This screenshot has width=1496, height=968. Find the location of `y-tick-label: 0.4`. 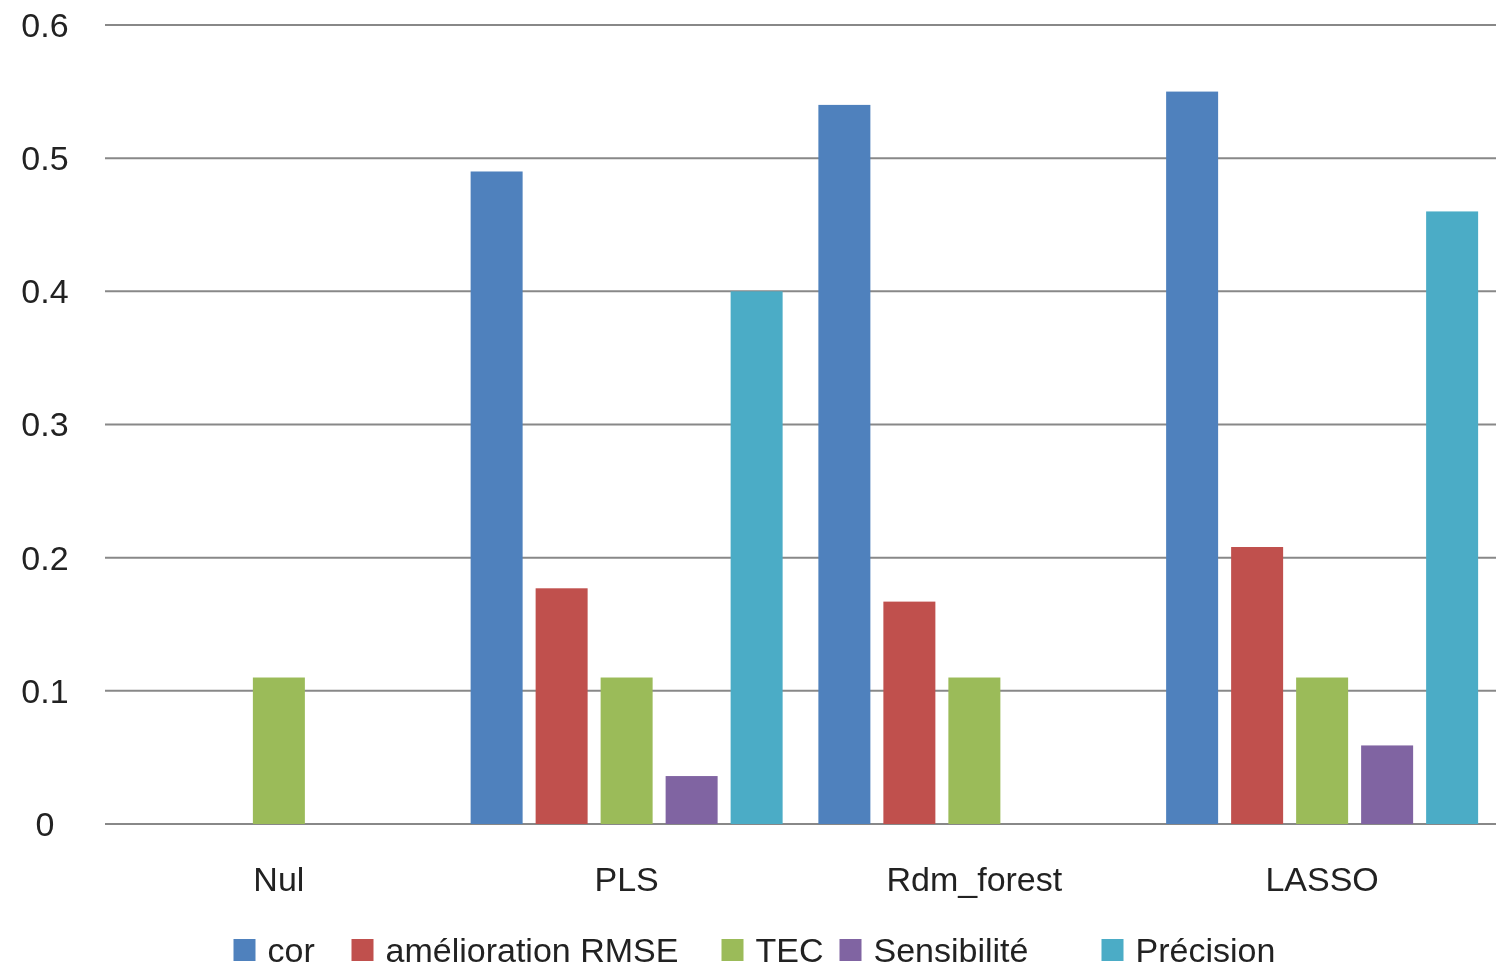

y-tick-label: 0.4 is located at coordinates (45, 291).